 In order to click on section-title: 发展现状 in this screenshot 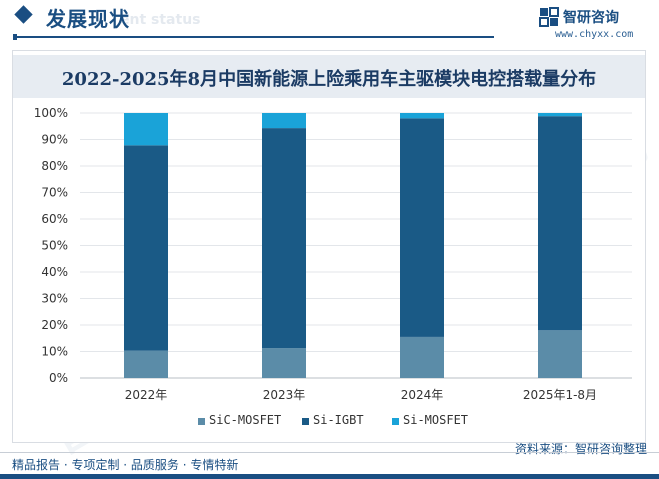, I will do `click(88, 19)`.